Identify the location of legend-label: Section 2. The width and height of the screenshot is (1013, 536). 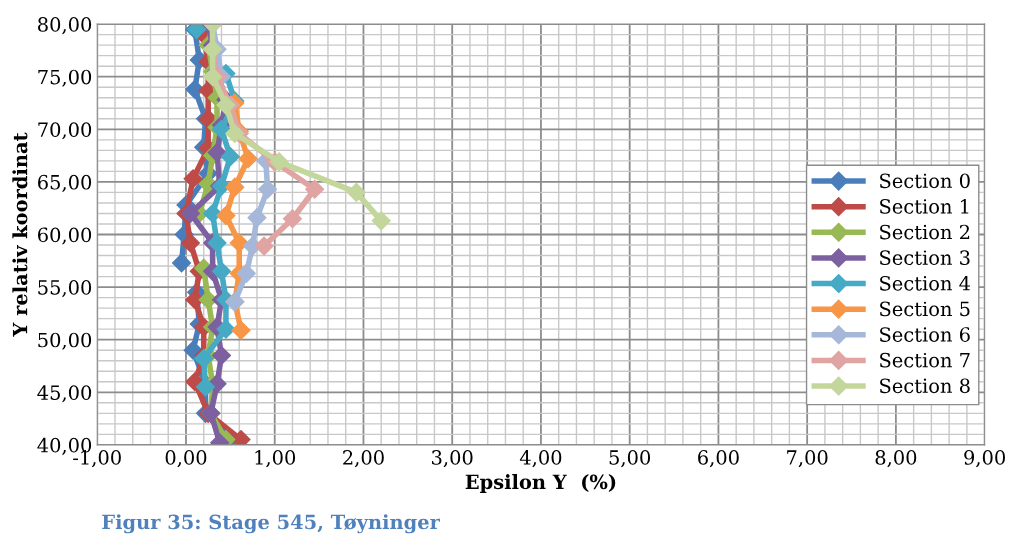
(925, 232).